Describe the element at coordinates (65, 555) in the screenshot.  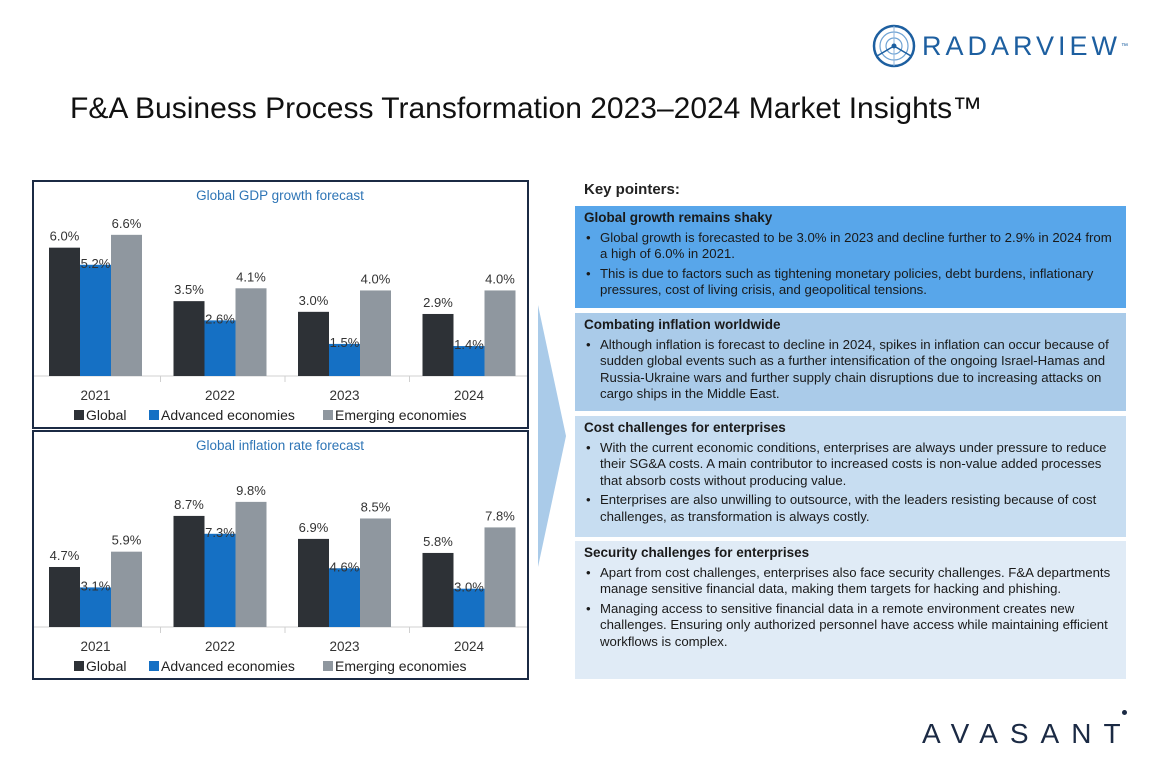
I see `data-label: 4.7%` at that location.